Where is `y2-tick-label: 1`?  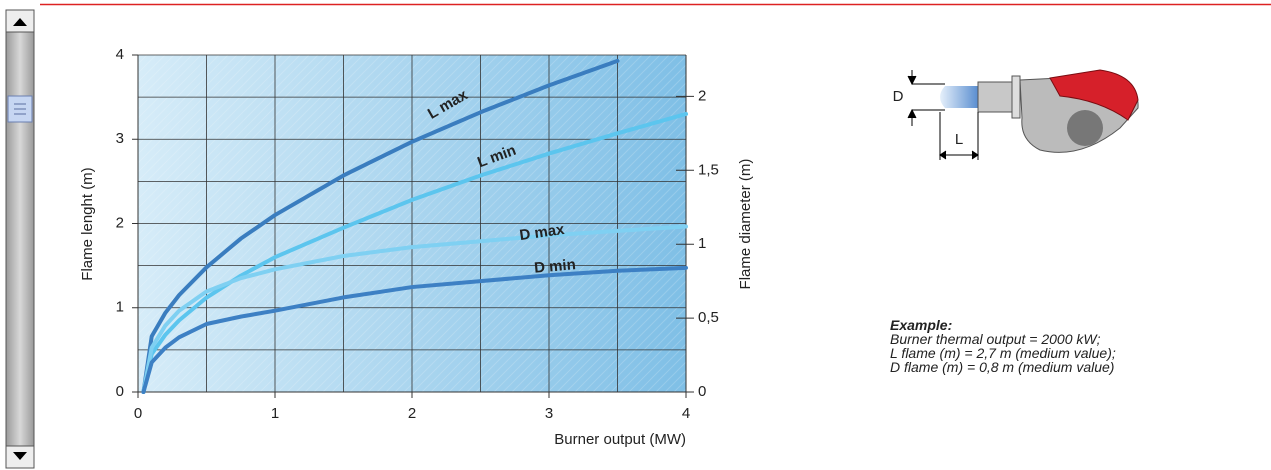
y2-tick-label: 1 is located at coordinates (702, 243).